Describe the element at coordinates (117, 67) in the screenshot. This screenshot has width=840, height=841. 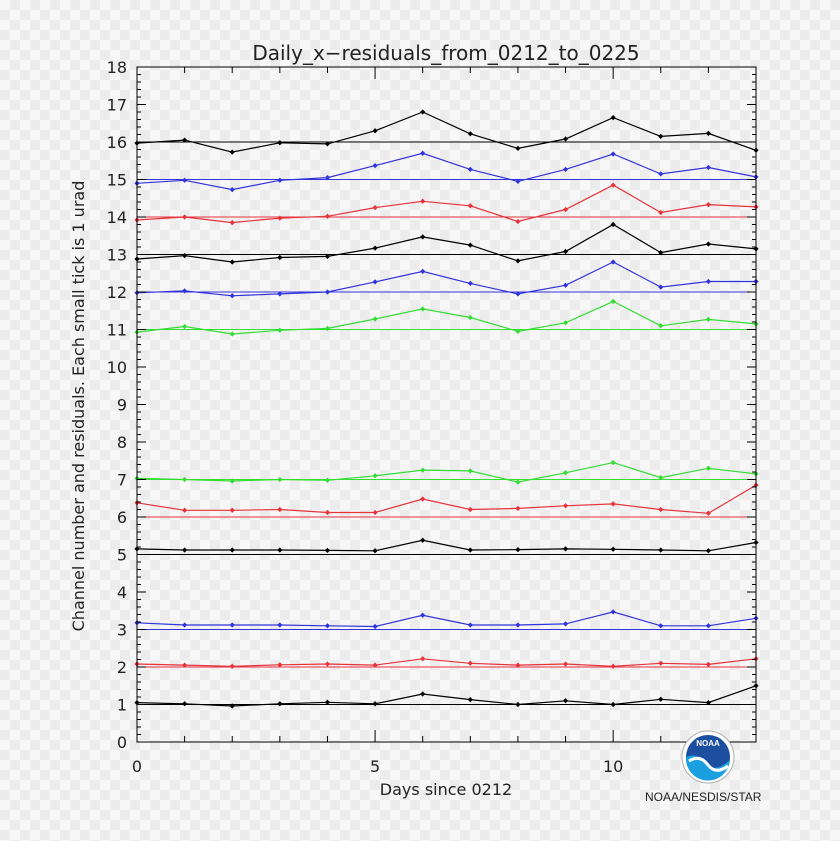
I see `y-tick-label: 18` at that location.